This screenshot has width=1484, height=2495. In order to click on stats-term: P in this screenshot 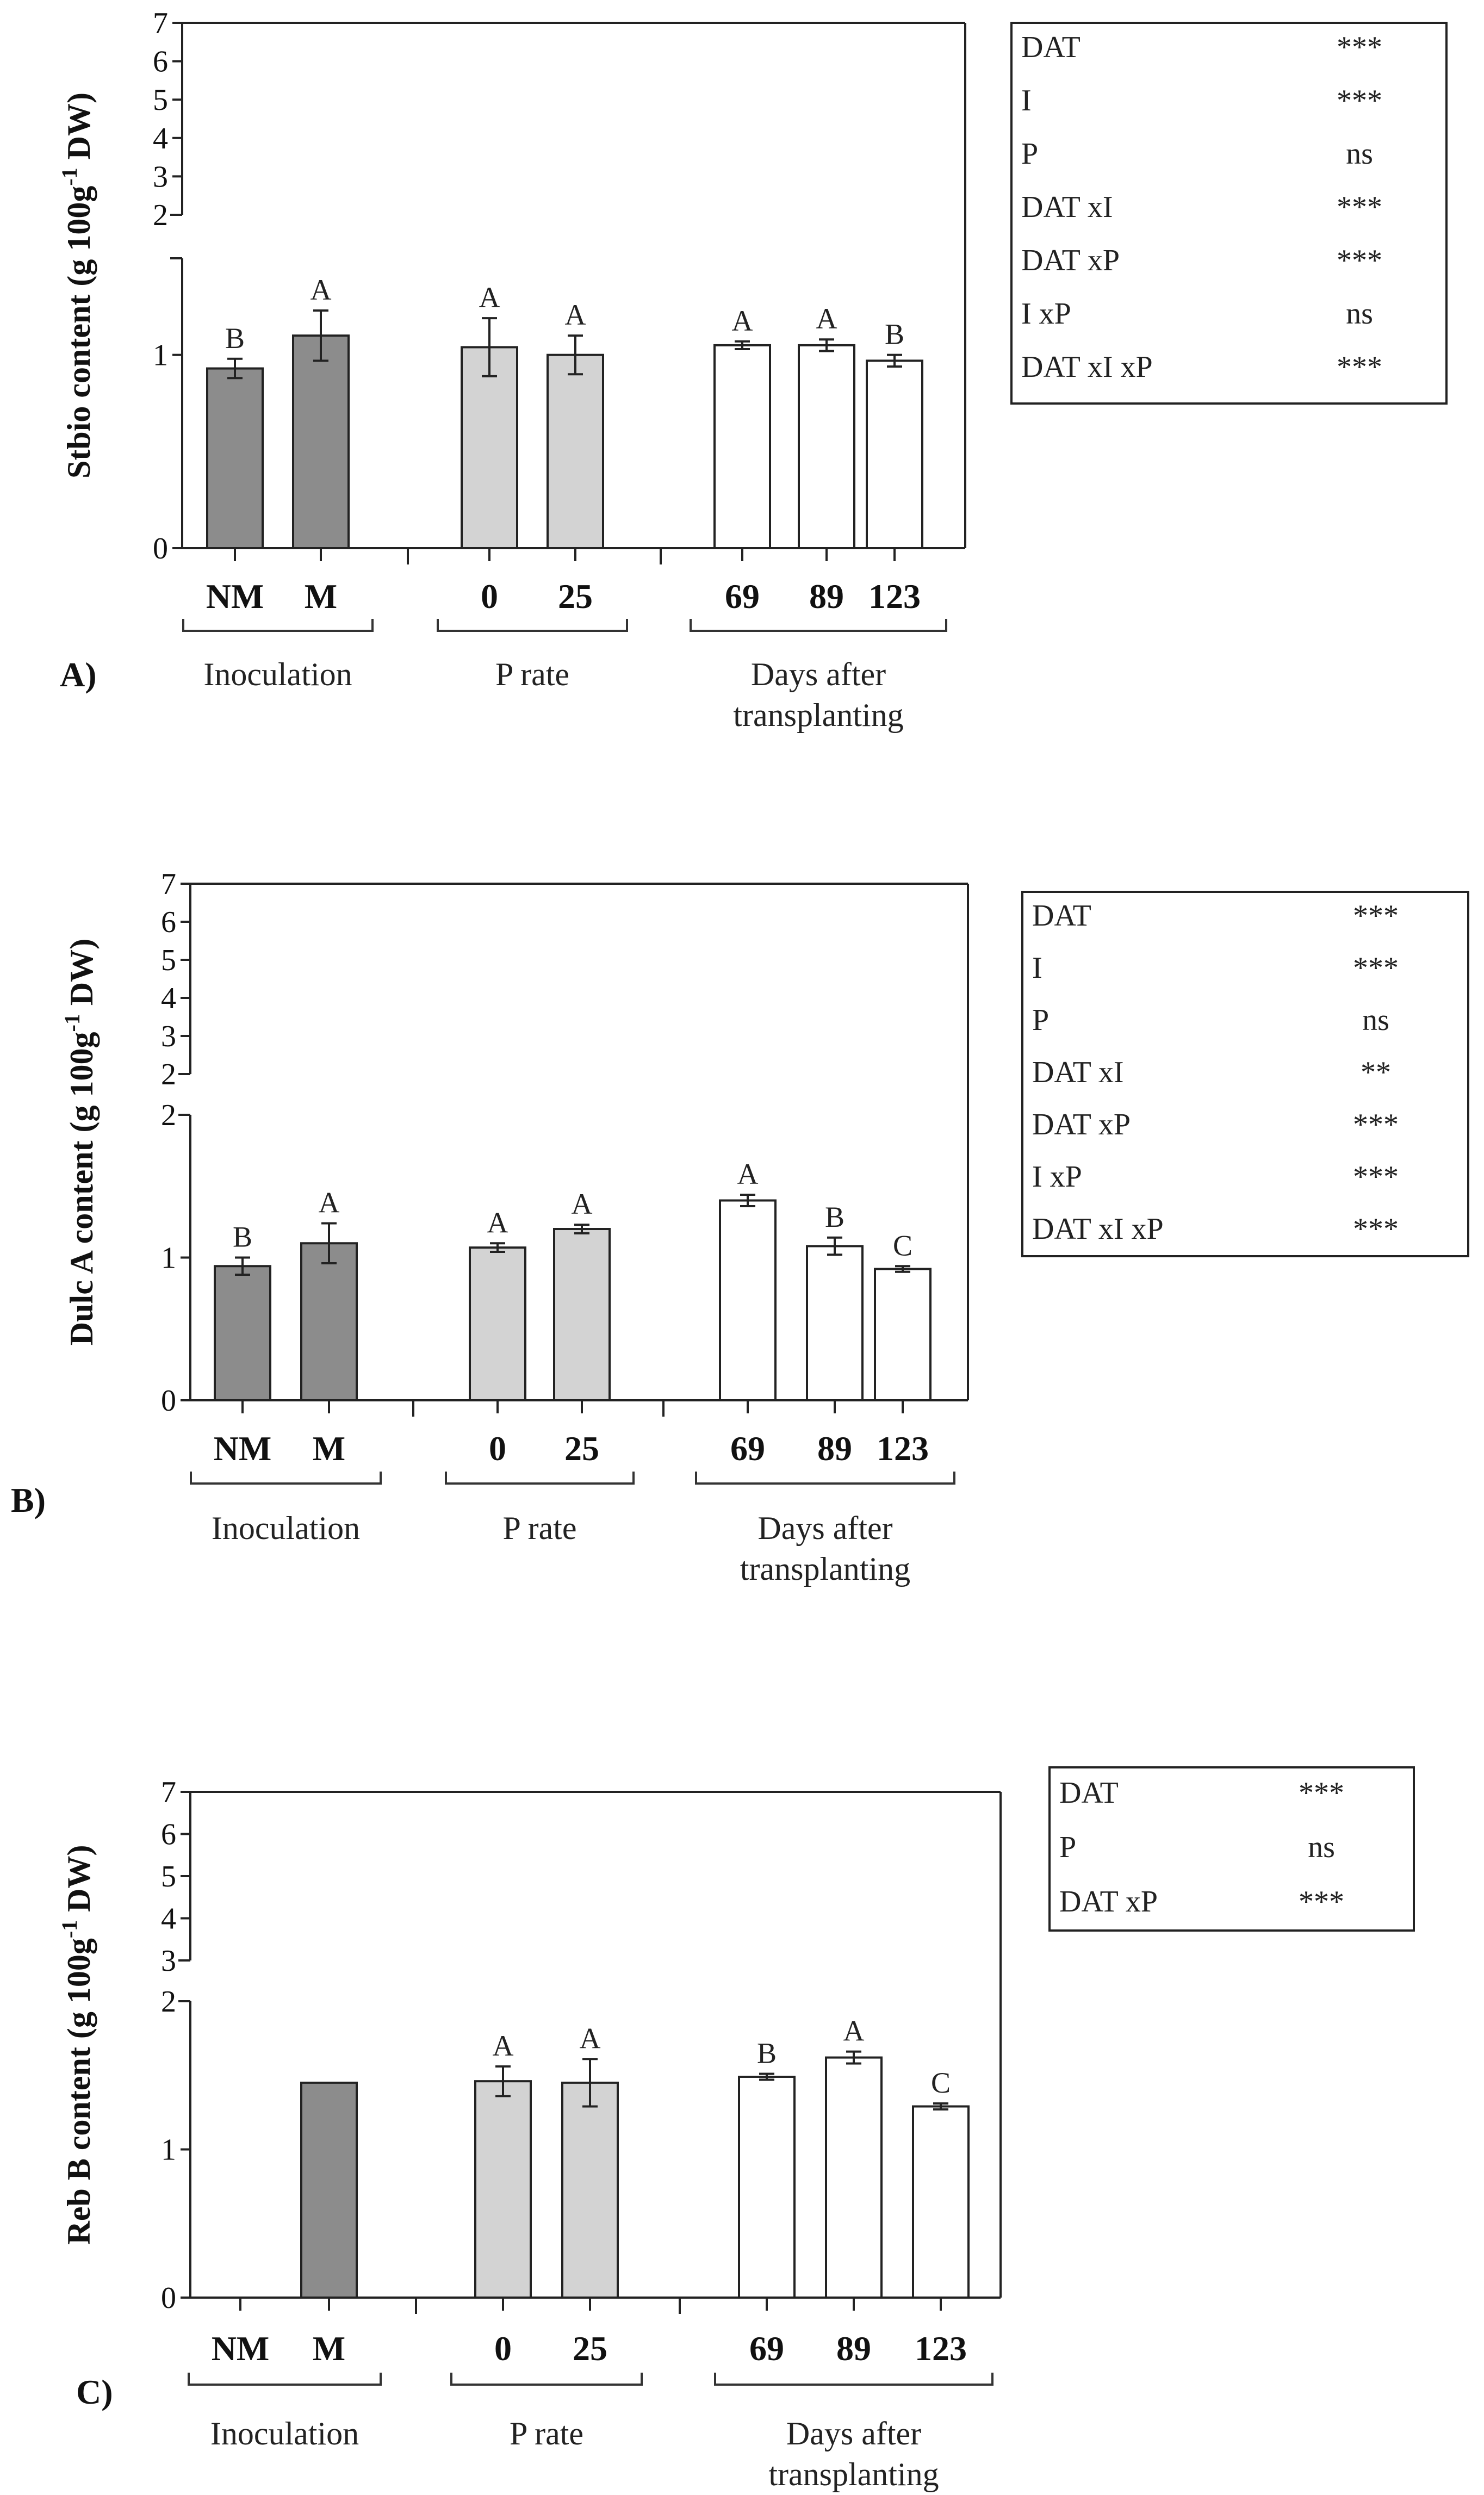, I will do `click(1029, 154)`.